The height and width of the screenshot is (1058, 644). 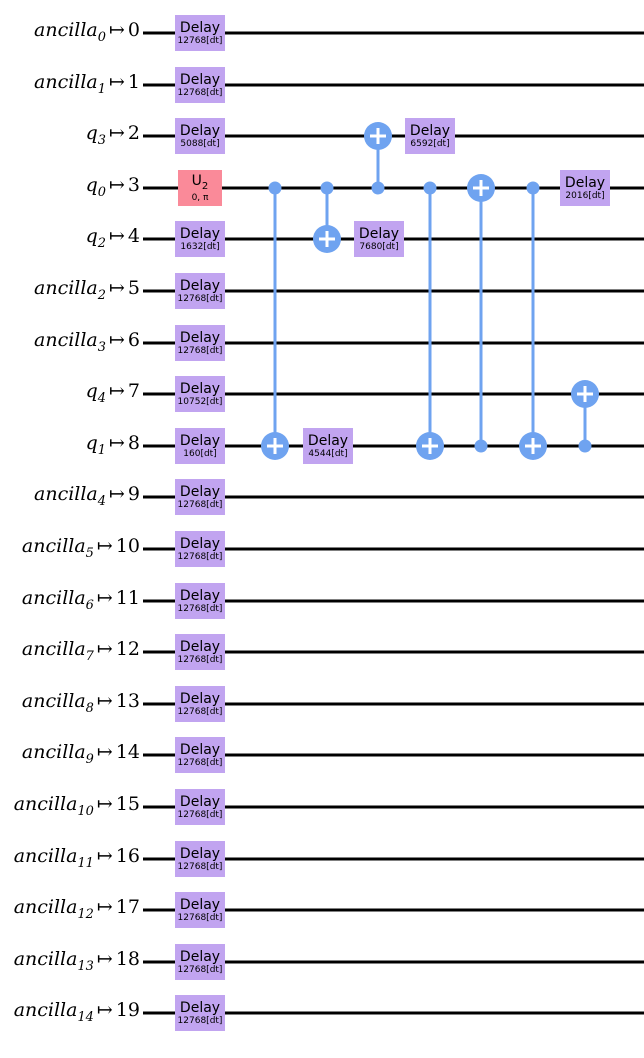 What do you see at coordinates (585, 187) in the screenshot?
I see `delay-gate: Delay 2016[dt]` at bounding box center [585, 187].